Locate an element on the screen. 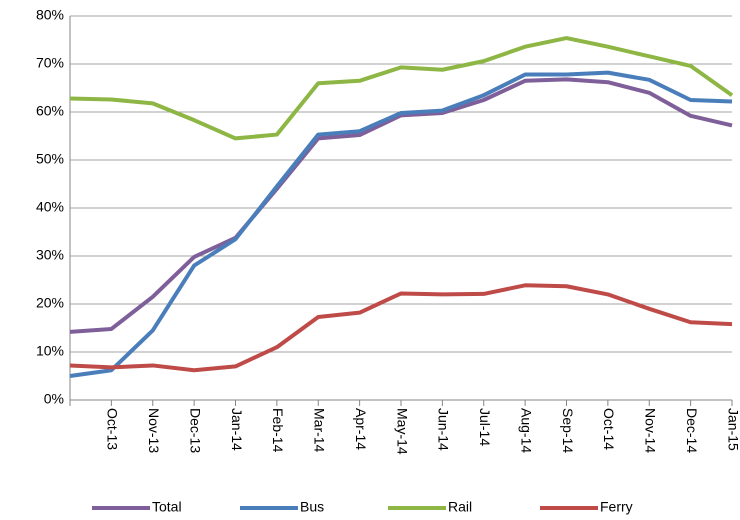 The image size is (740, 520). x-tick-label: Jul-14 is located at coordinates (485, 427).